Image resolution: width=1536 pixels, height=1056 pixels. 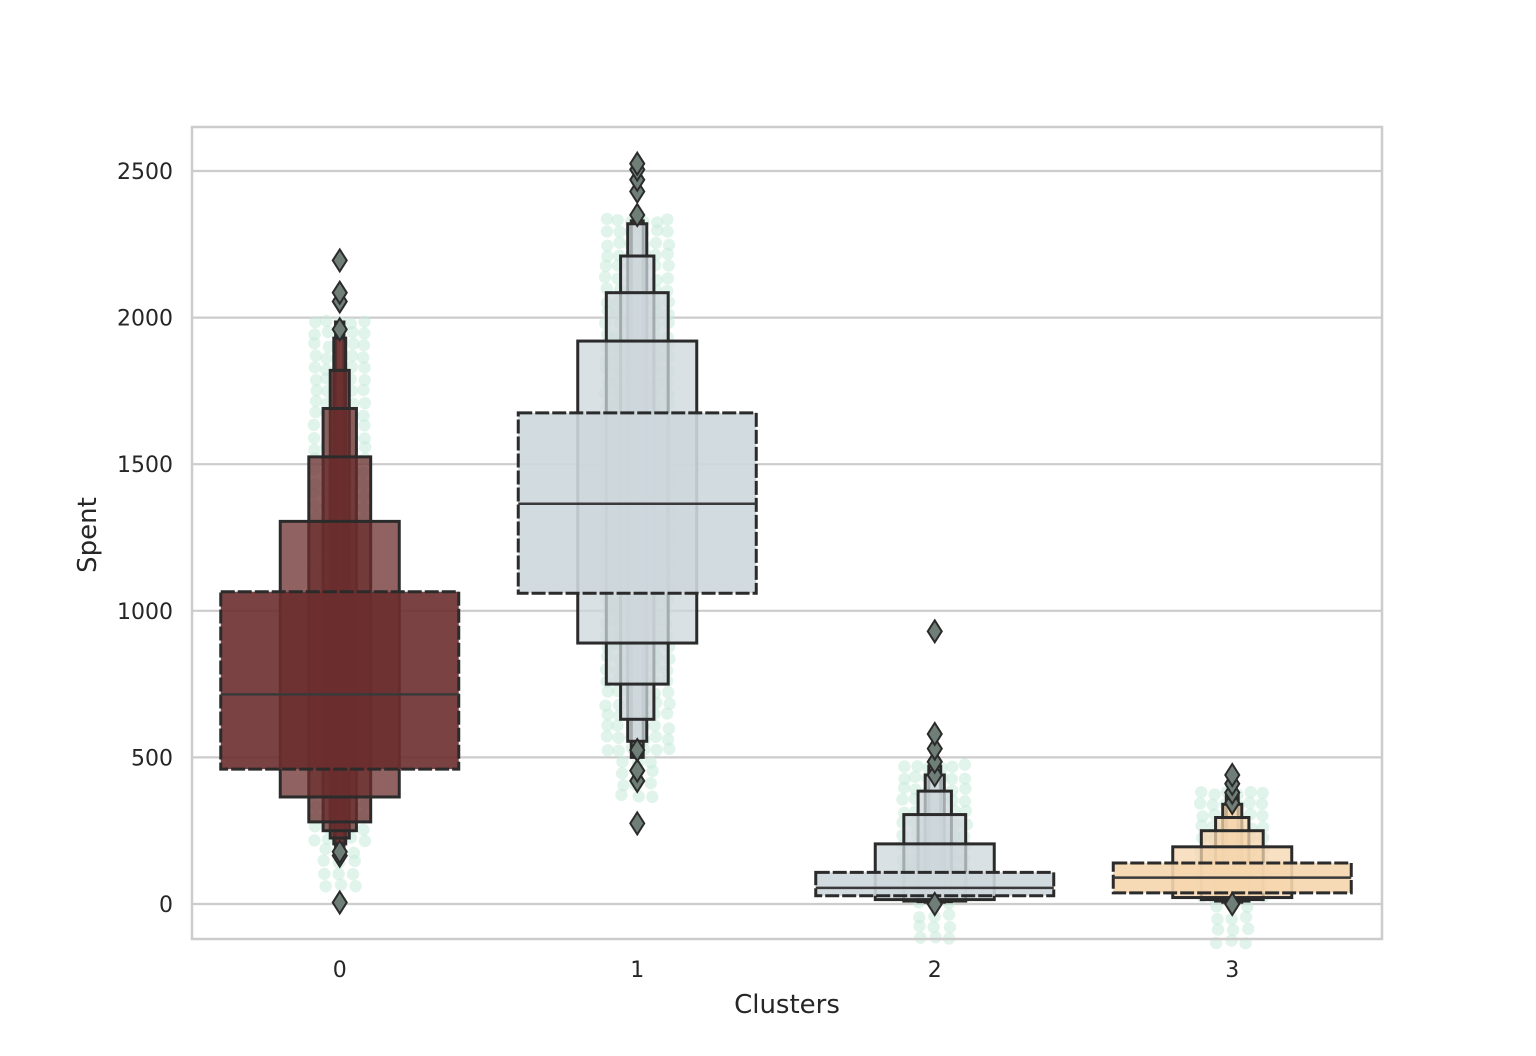 I want to click on boxen-box, so click(x=340, y=680).